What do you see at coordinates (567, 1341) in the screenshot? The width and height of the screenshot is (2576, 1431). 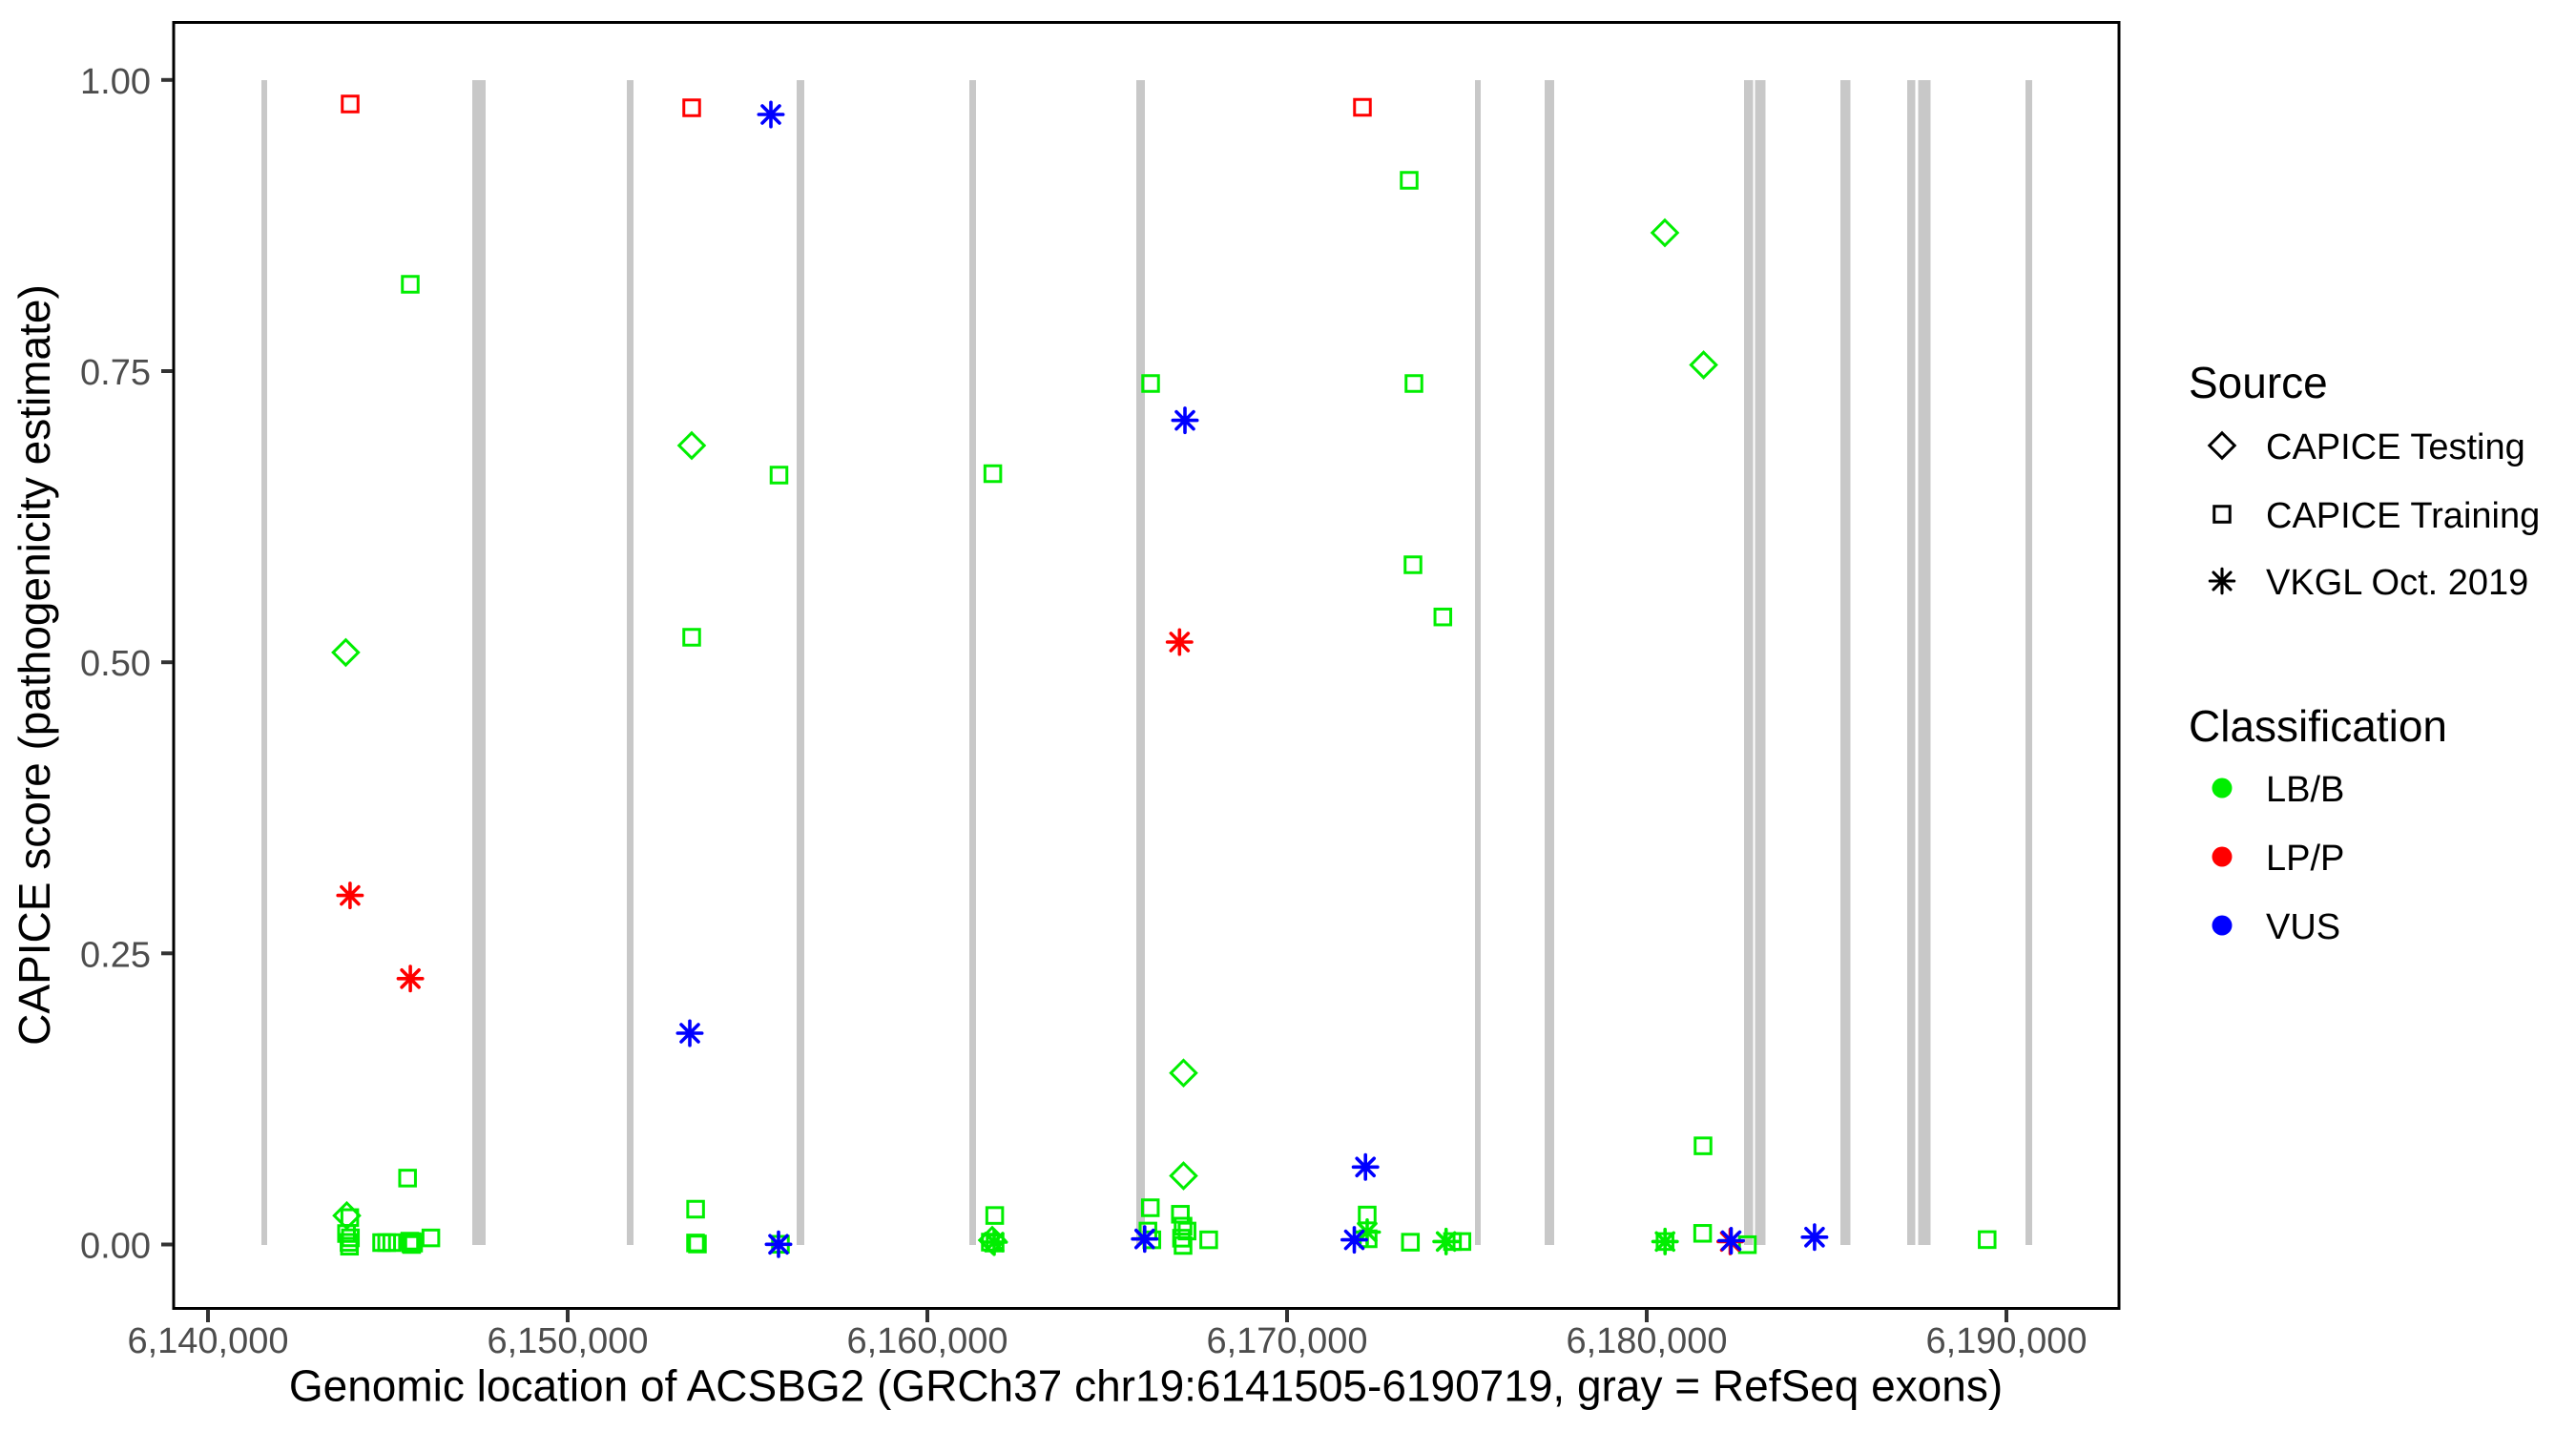 I see `svg-text: 6,150,000` at bounding box center [567, 1341].